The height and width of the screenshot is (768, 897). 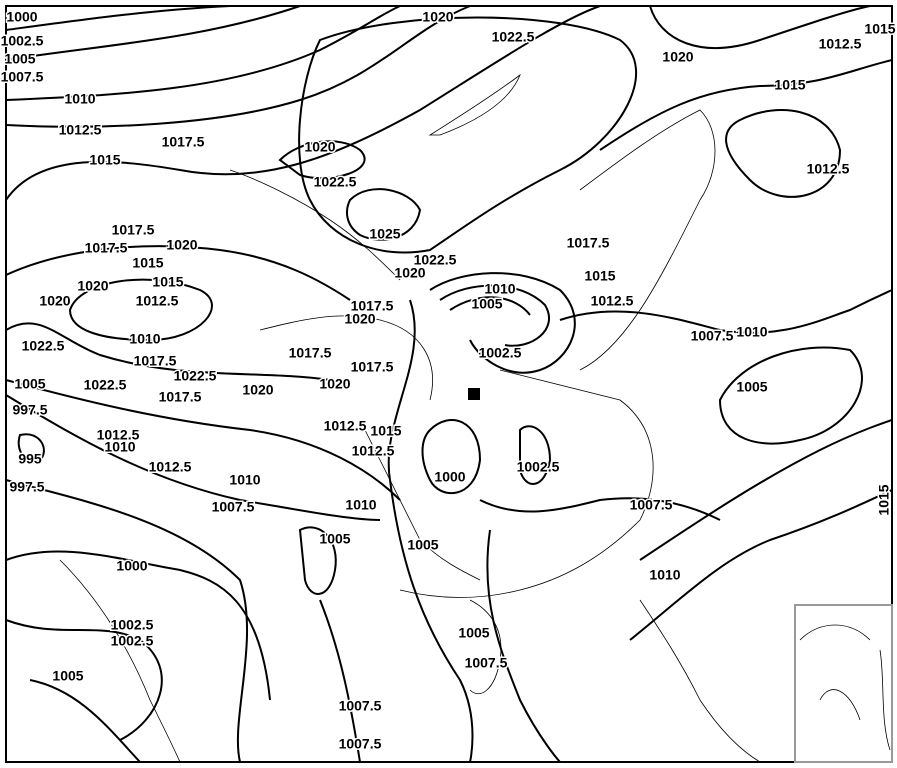 I want to click on inset-map, so click(x=843, y=683).